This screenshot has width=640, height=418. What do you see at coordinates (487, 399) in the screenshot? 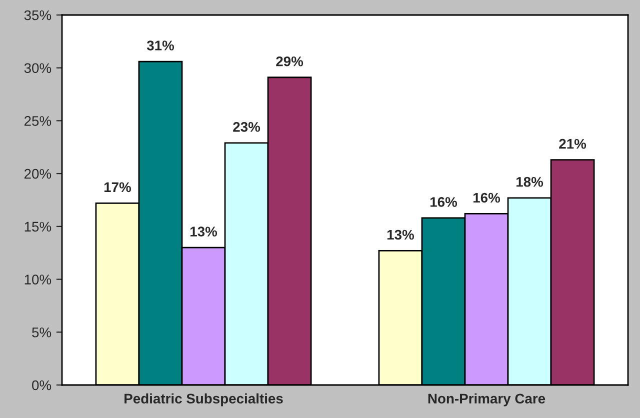
I see `x-tick-label: Non-Primary Care` at bounding box center [487, 399].